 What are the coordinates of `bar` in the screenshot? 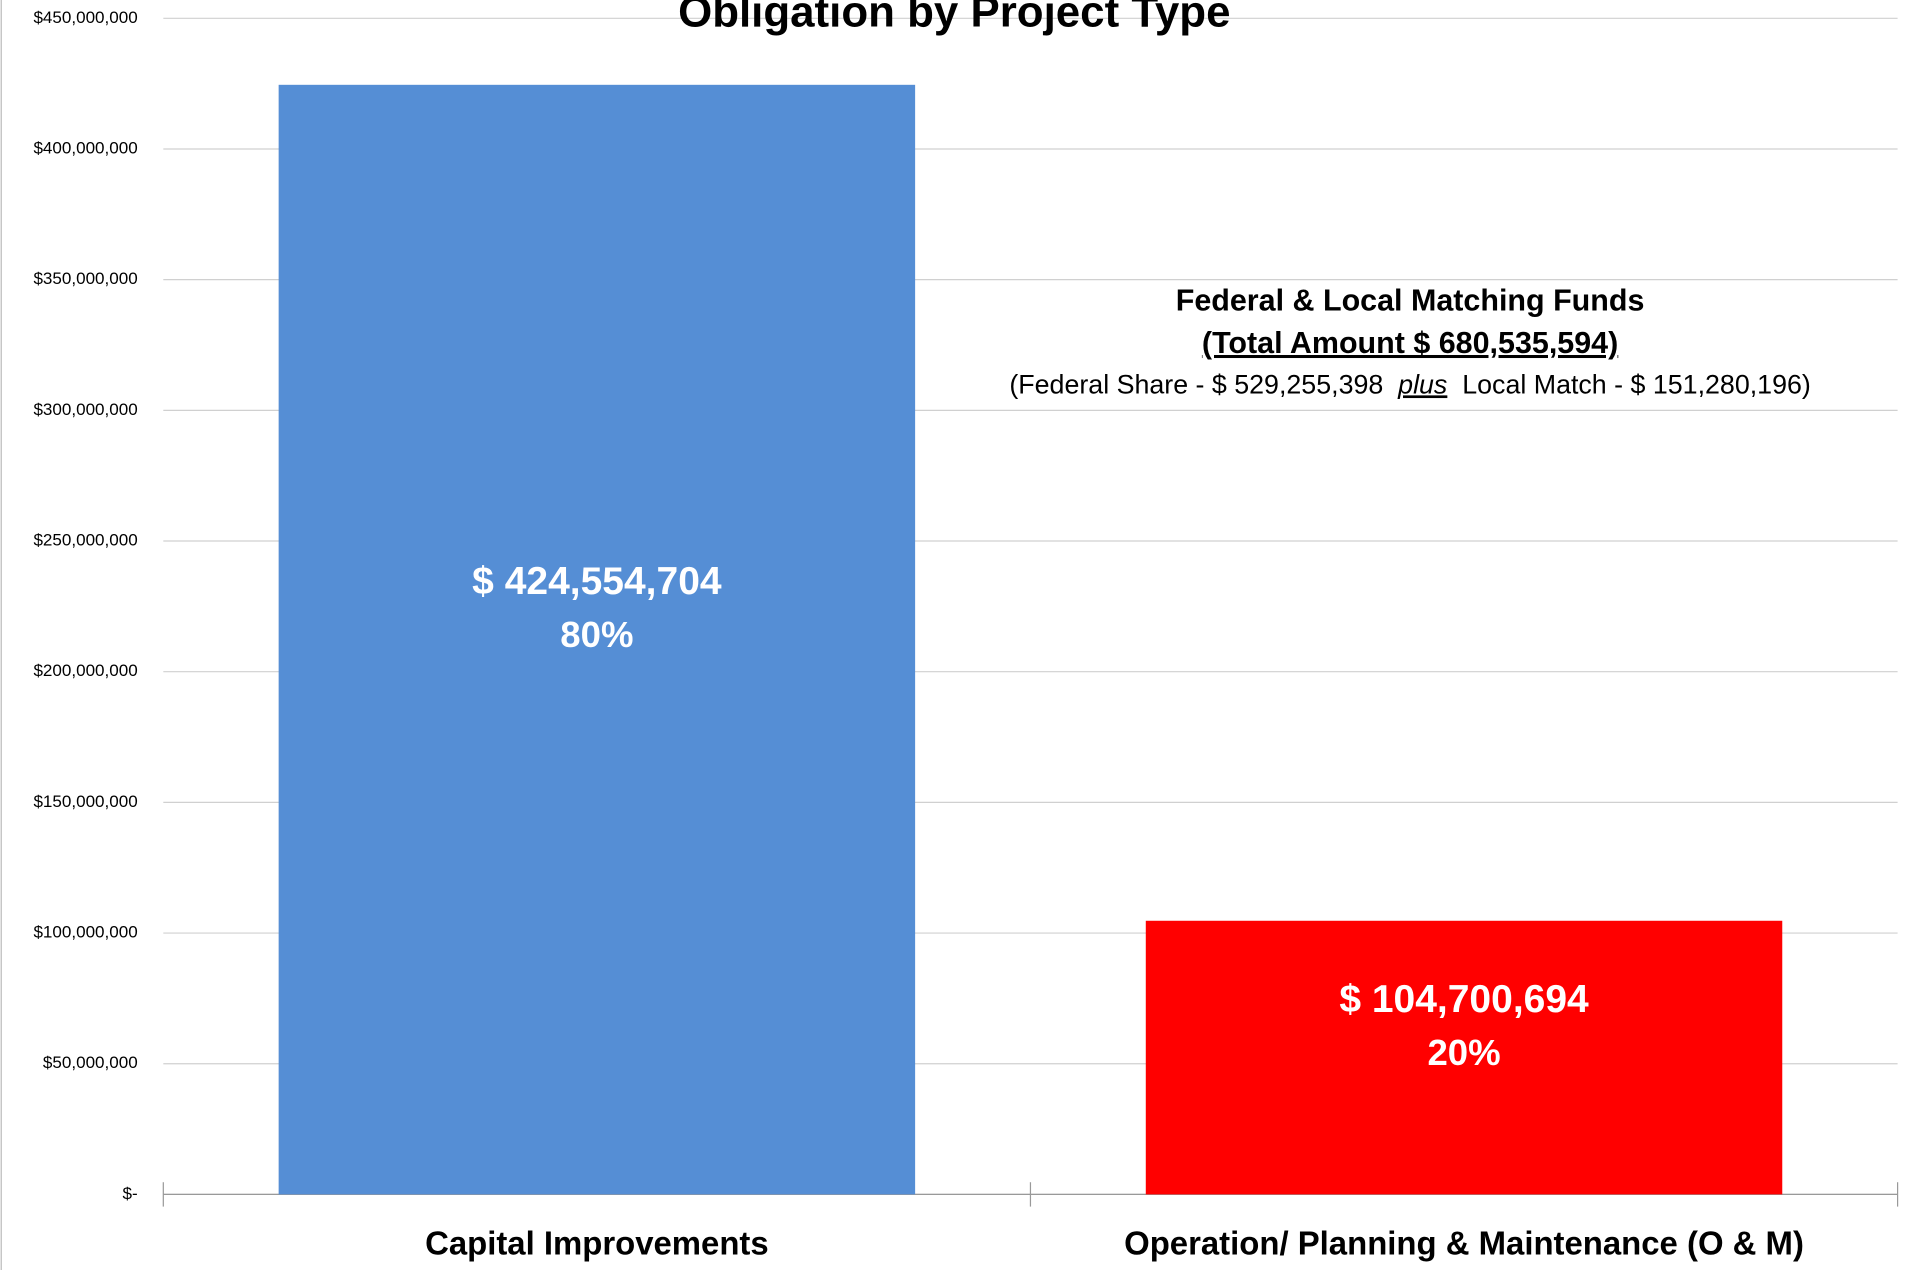 It's located at (1464, 1057).